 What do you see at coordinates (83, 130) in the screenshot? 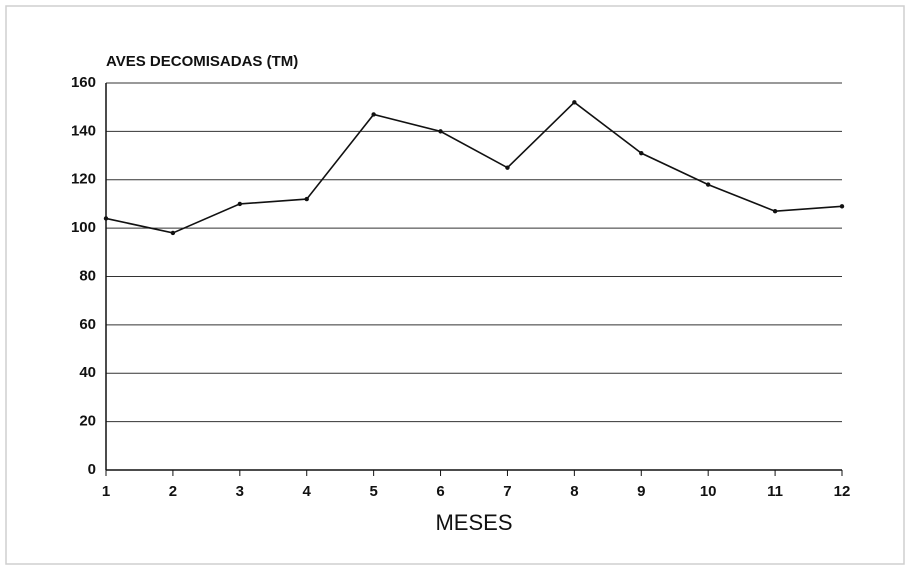
I see `y-tick-label: 140` at bounding box center [83, 130].